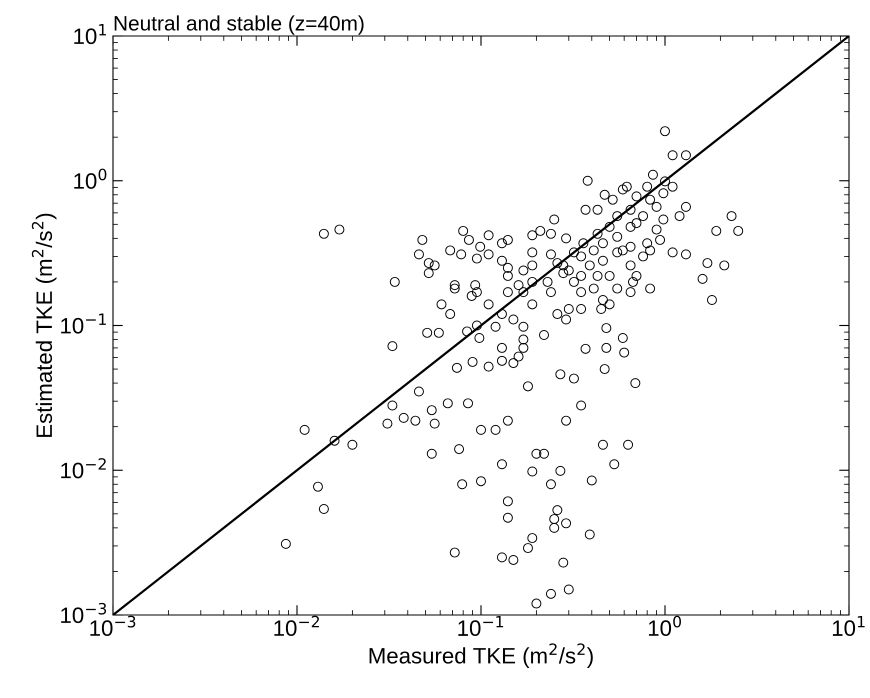 The image size is (870, 698). What do you see at coordinates (481, 655) in the screenshot?
I see `x-axis-title: Measured TKE (m$^{2}$/s$^{2}$)` at bounding box center [481, 655].